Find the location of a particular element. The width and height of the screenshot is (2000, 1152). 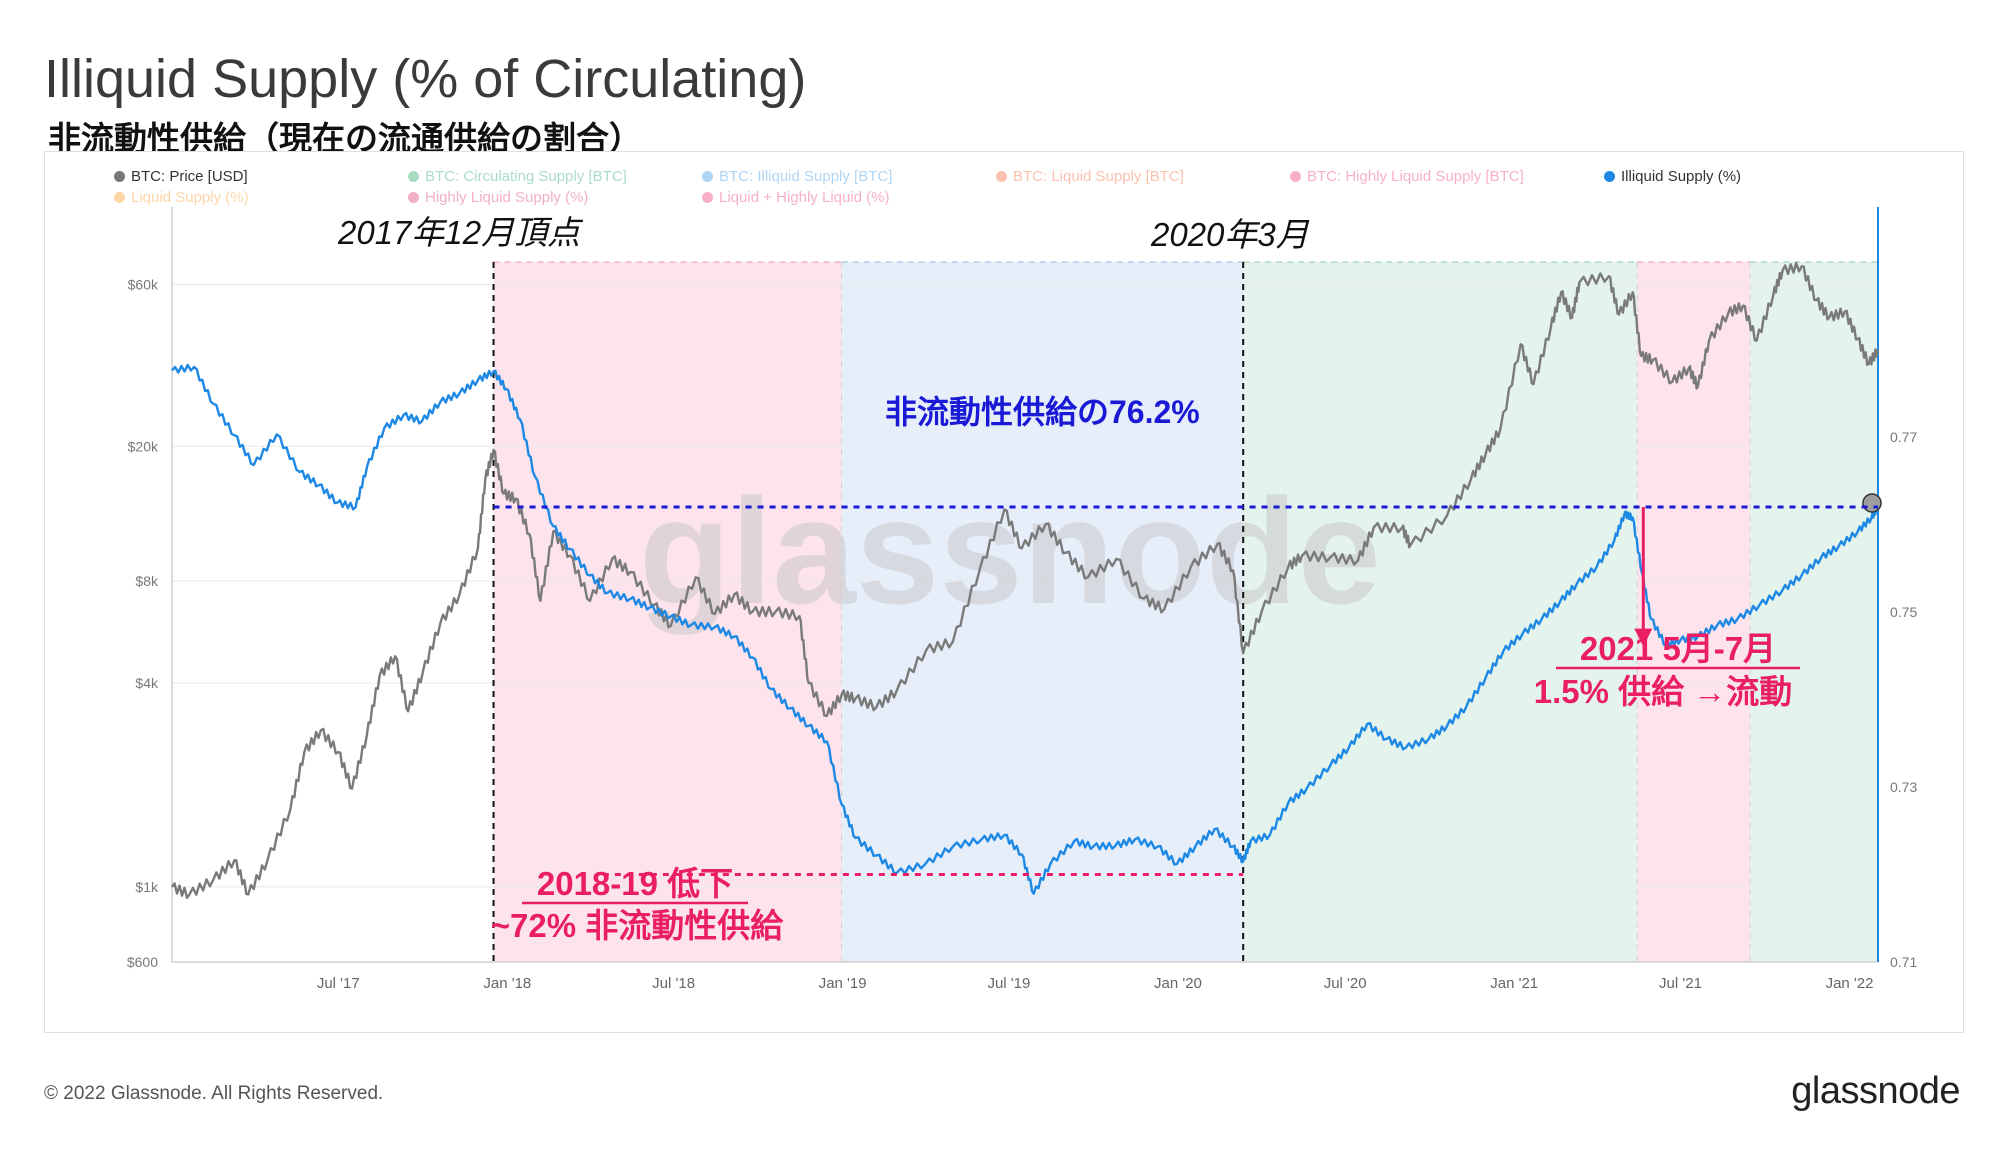

y-left-tick-label: $4k is located at coordinates (147, 683).